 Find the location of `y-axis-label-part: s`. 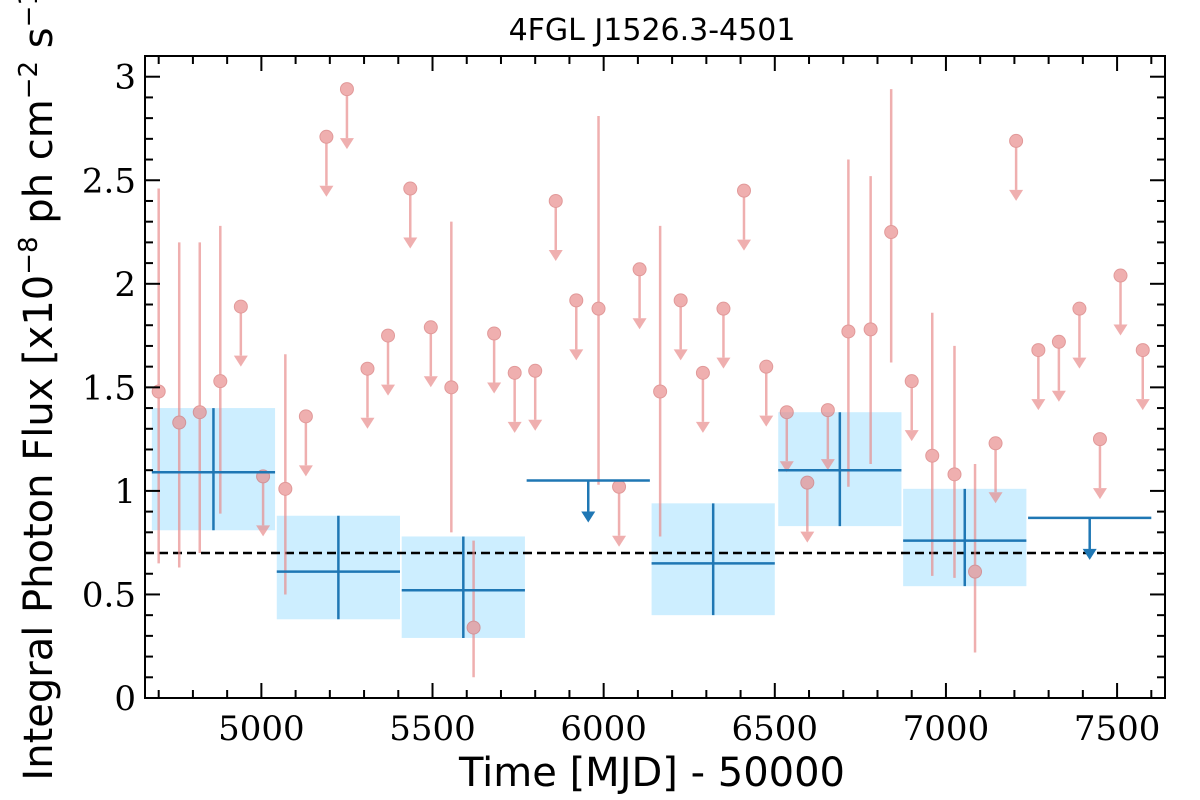

y-axis-label-part: s is located at coordinates (39, 44).